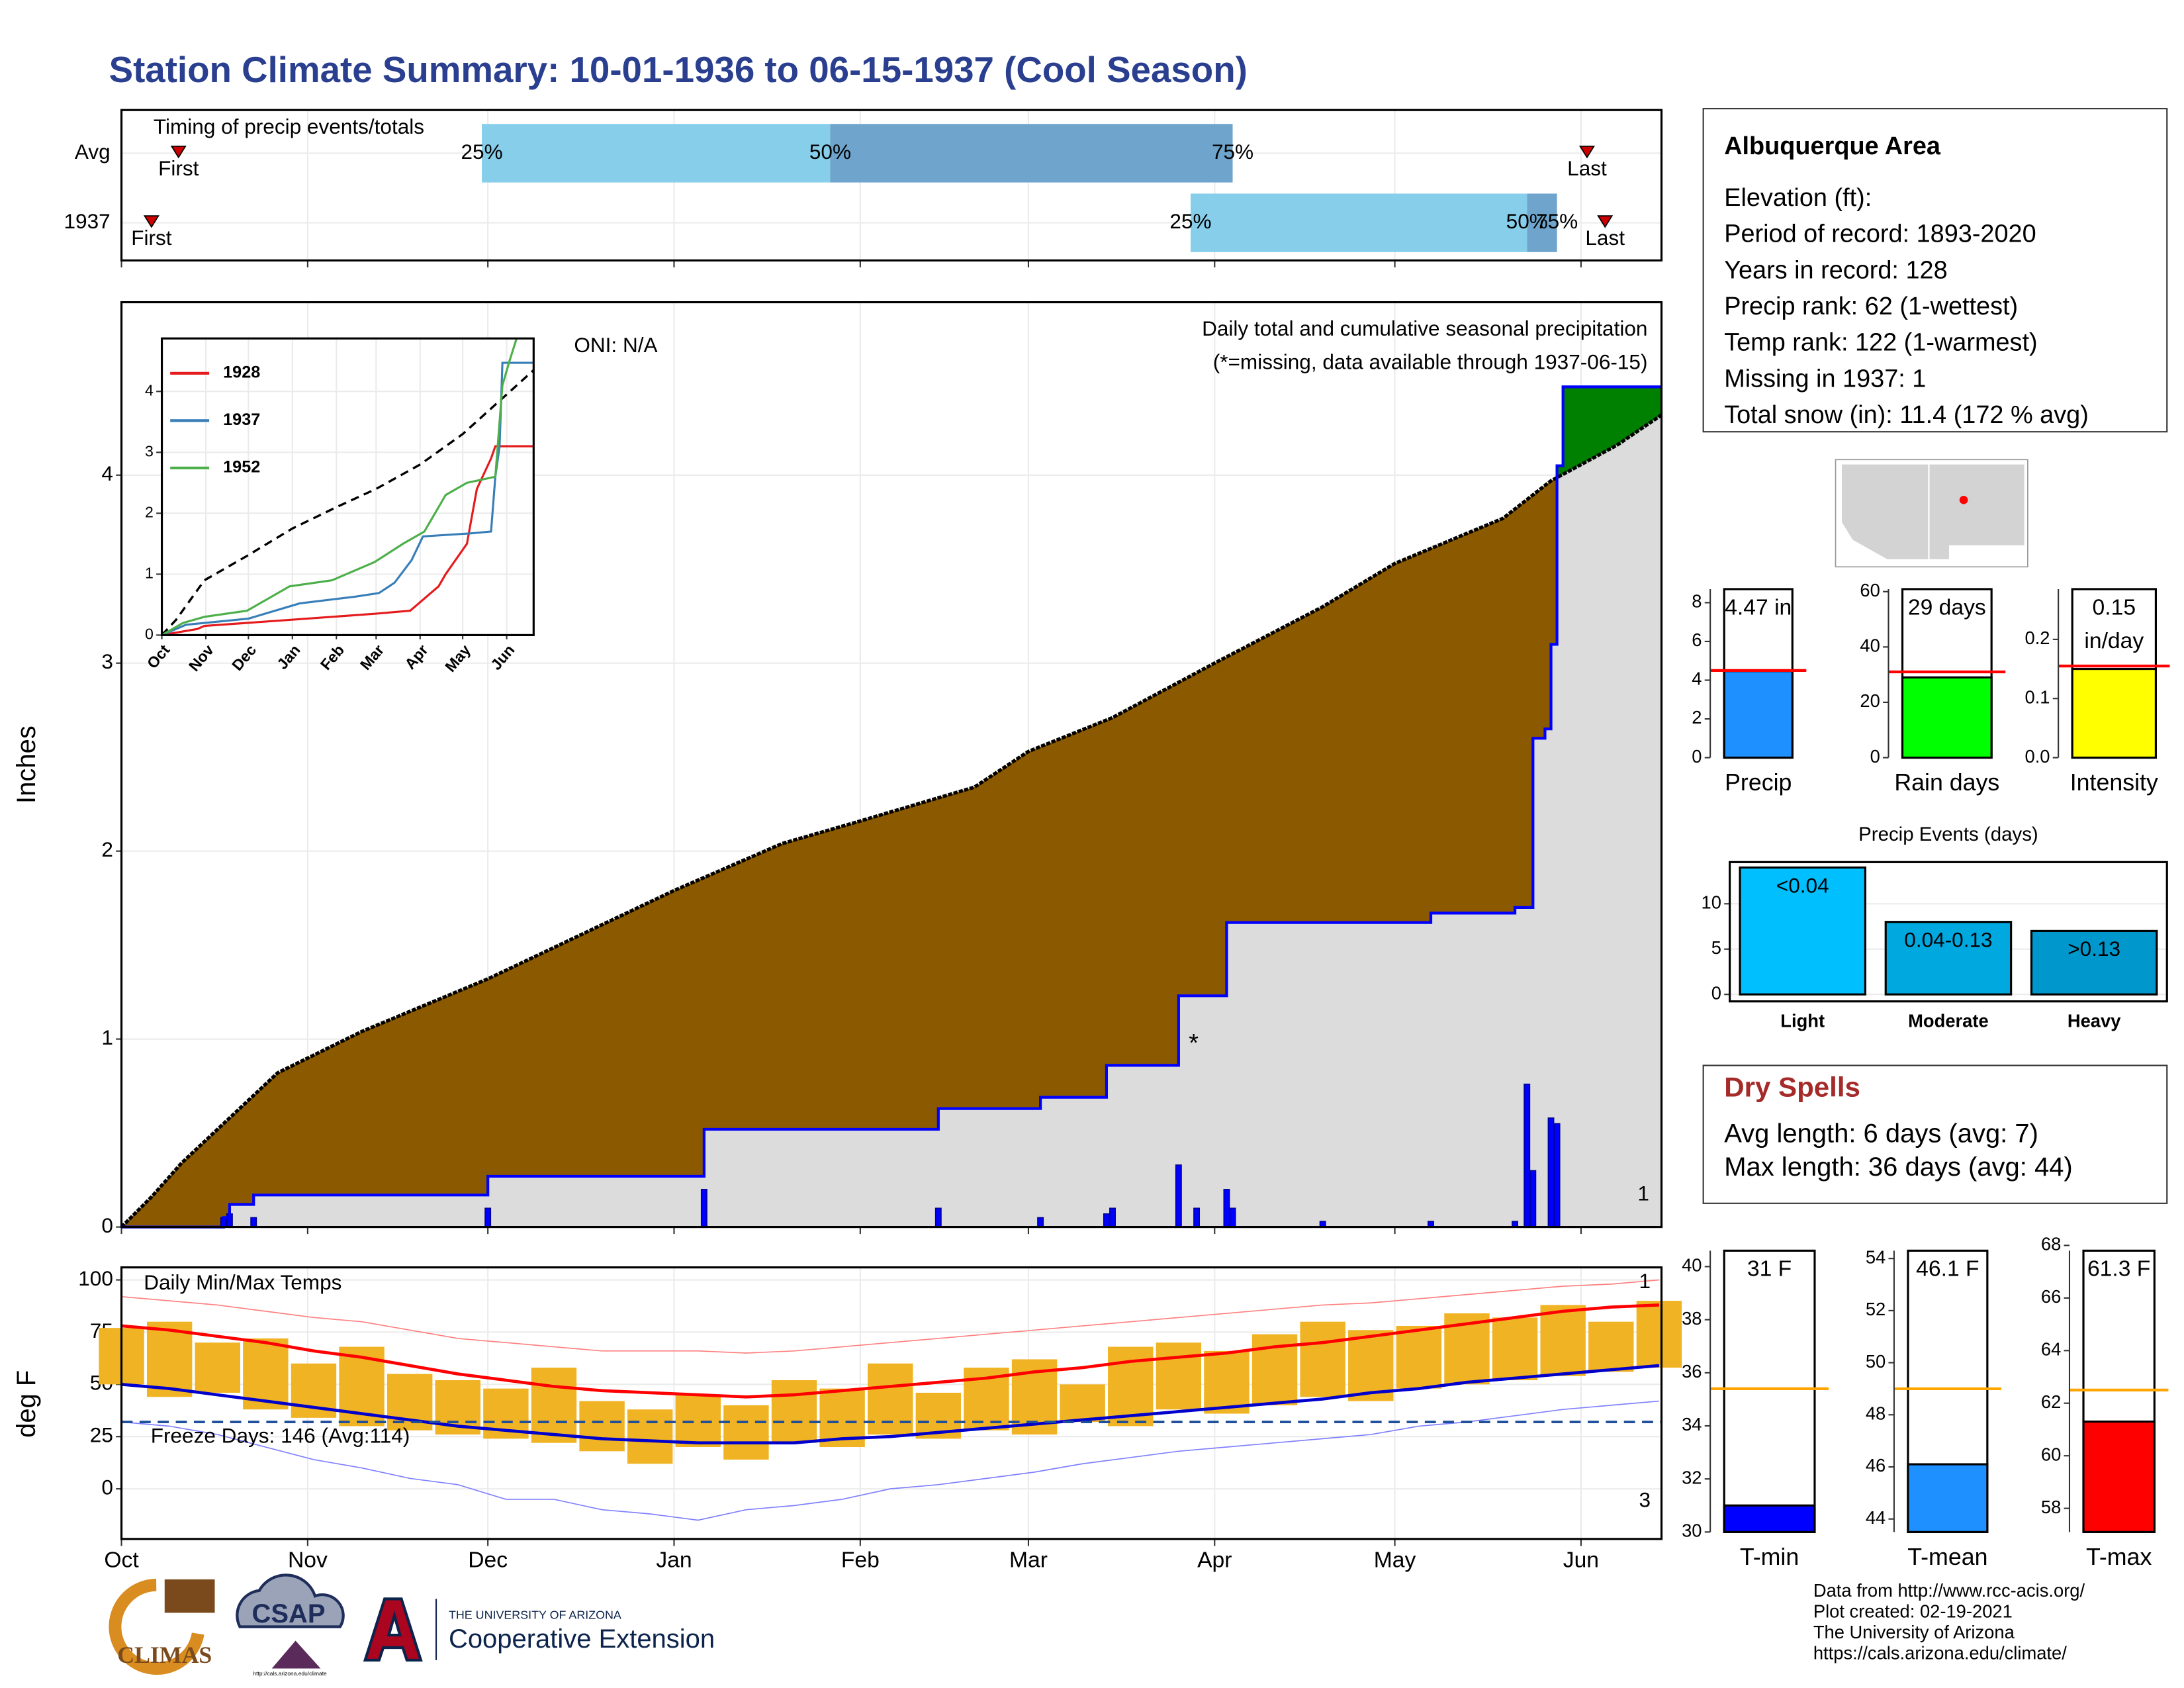  Describe the element at coordinates (1935, 1134) in the screenshot. I see `dry-spells-box` at that location.